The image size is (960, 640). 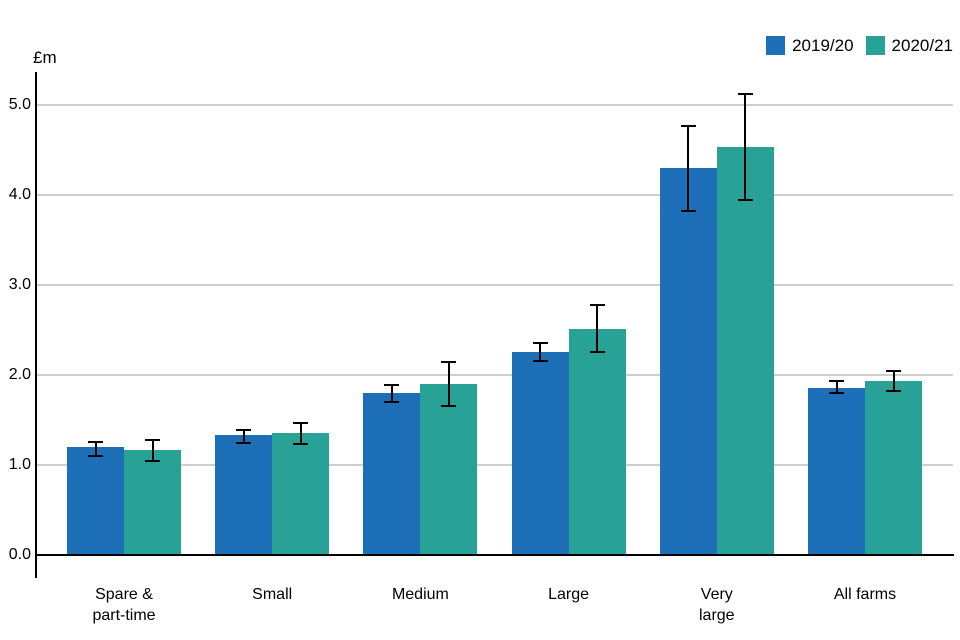 What do you see at coordinates (392, 402) in the screenshot?
I see `error-bar-2019-20-medium-cap-bottom` at bounding box center [392, 402].